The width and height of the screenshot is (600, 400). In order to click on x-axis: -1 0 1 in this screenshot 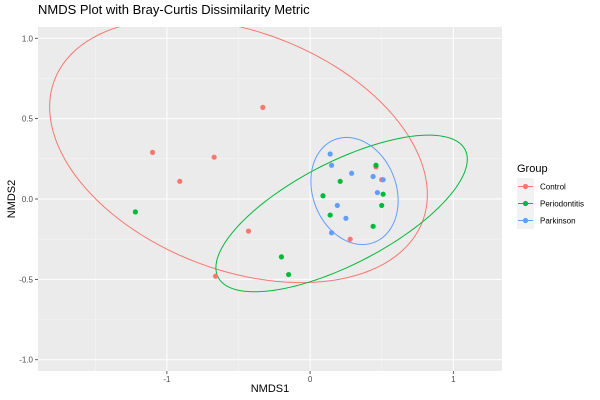, I will do `click(309, 377)`.